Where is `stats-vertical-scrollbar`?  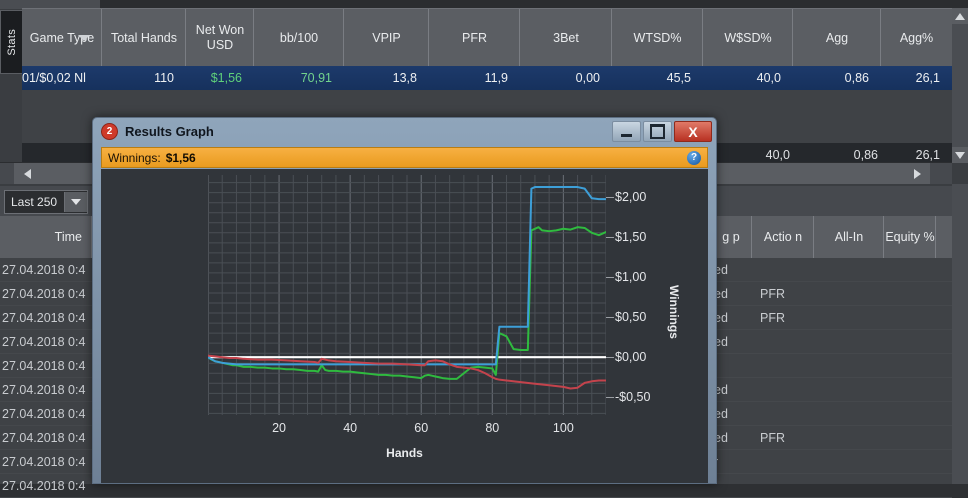
stats-vertical-scrollbar is located at coordinates (960, 85).